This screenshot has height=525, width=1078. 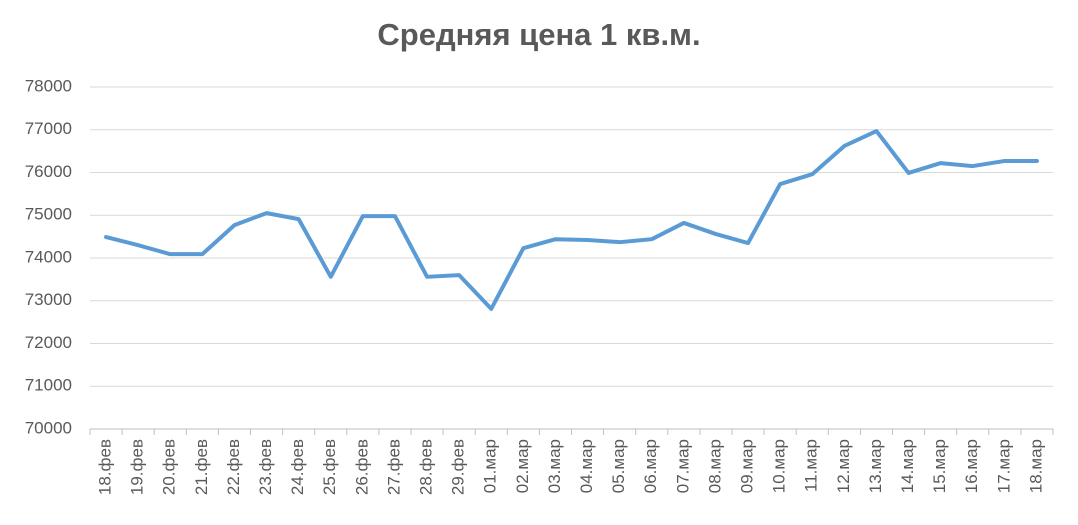 What do you see at coordinates (490, 466) in the screenshot?
I see `x-tick-label: 01.мар` at bounding box center [490, 466].